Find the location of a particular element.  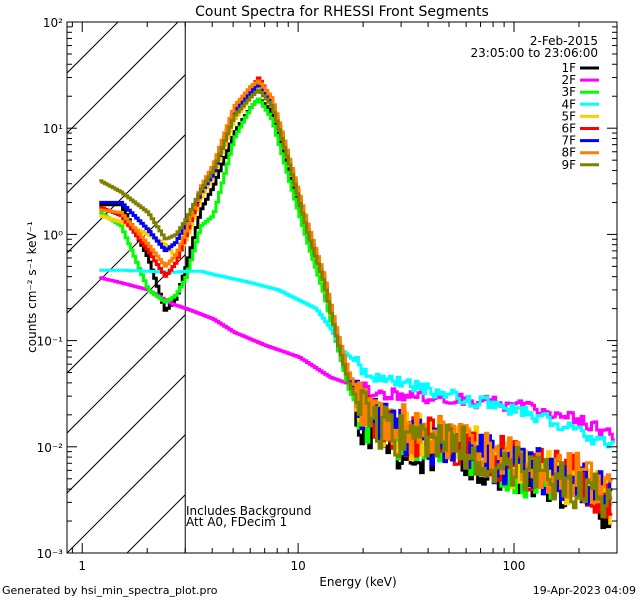

x-tick-label: 100 is located at coordinates (514, 566).